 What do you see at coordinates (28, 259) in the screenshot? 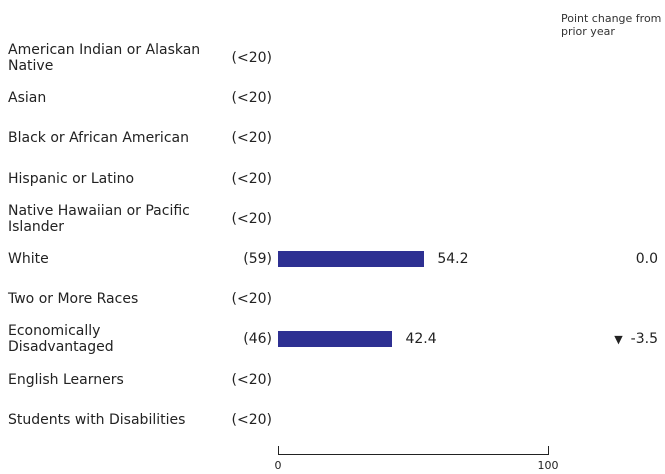
I see `row-label: White` at bounding box center [28, 259].